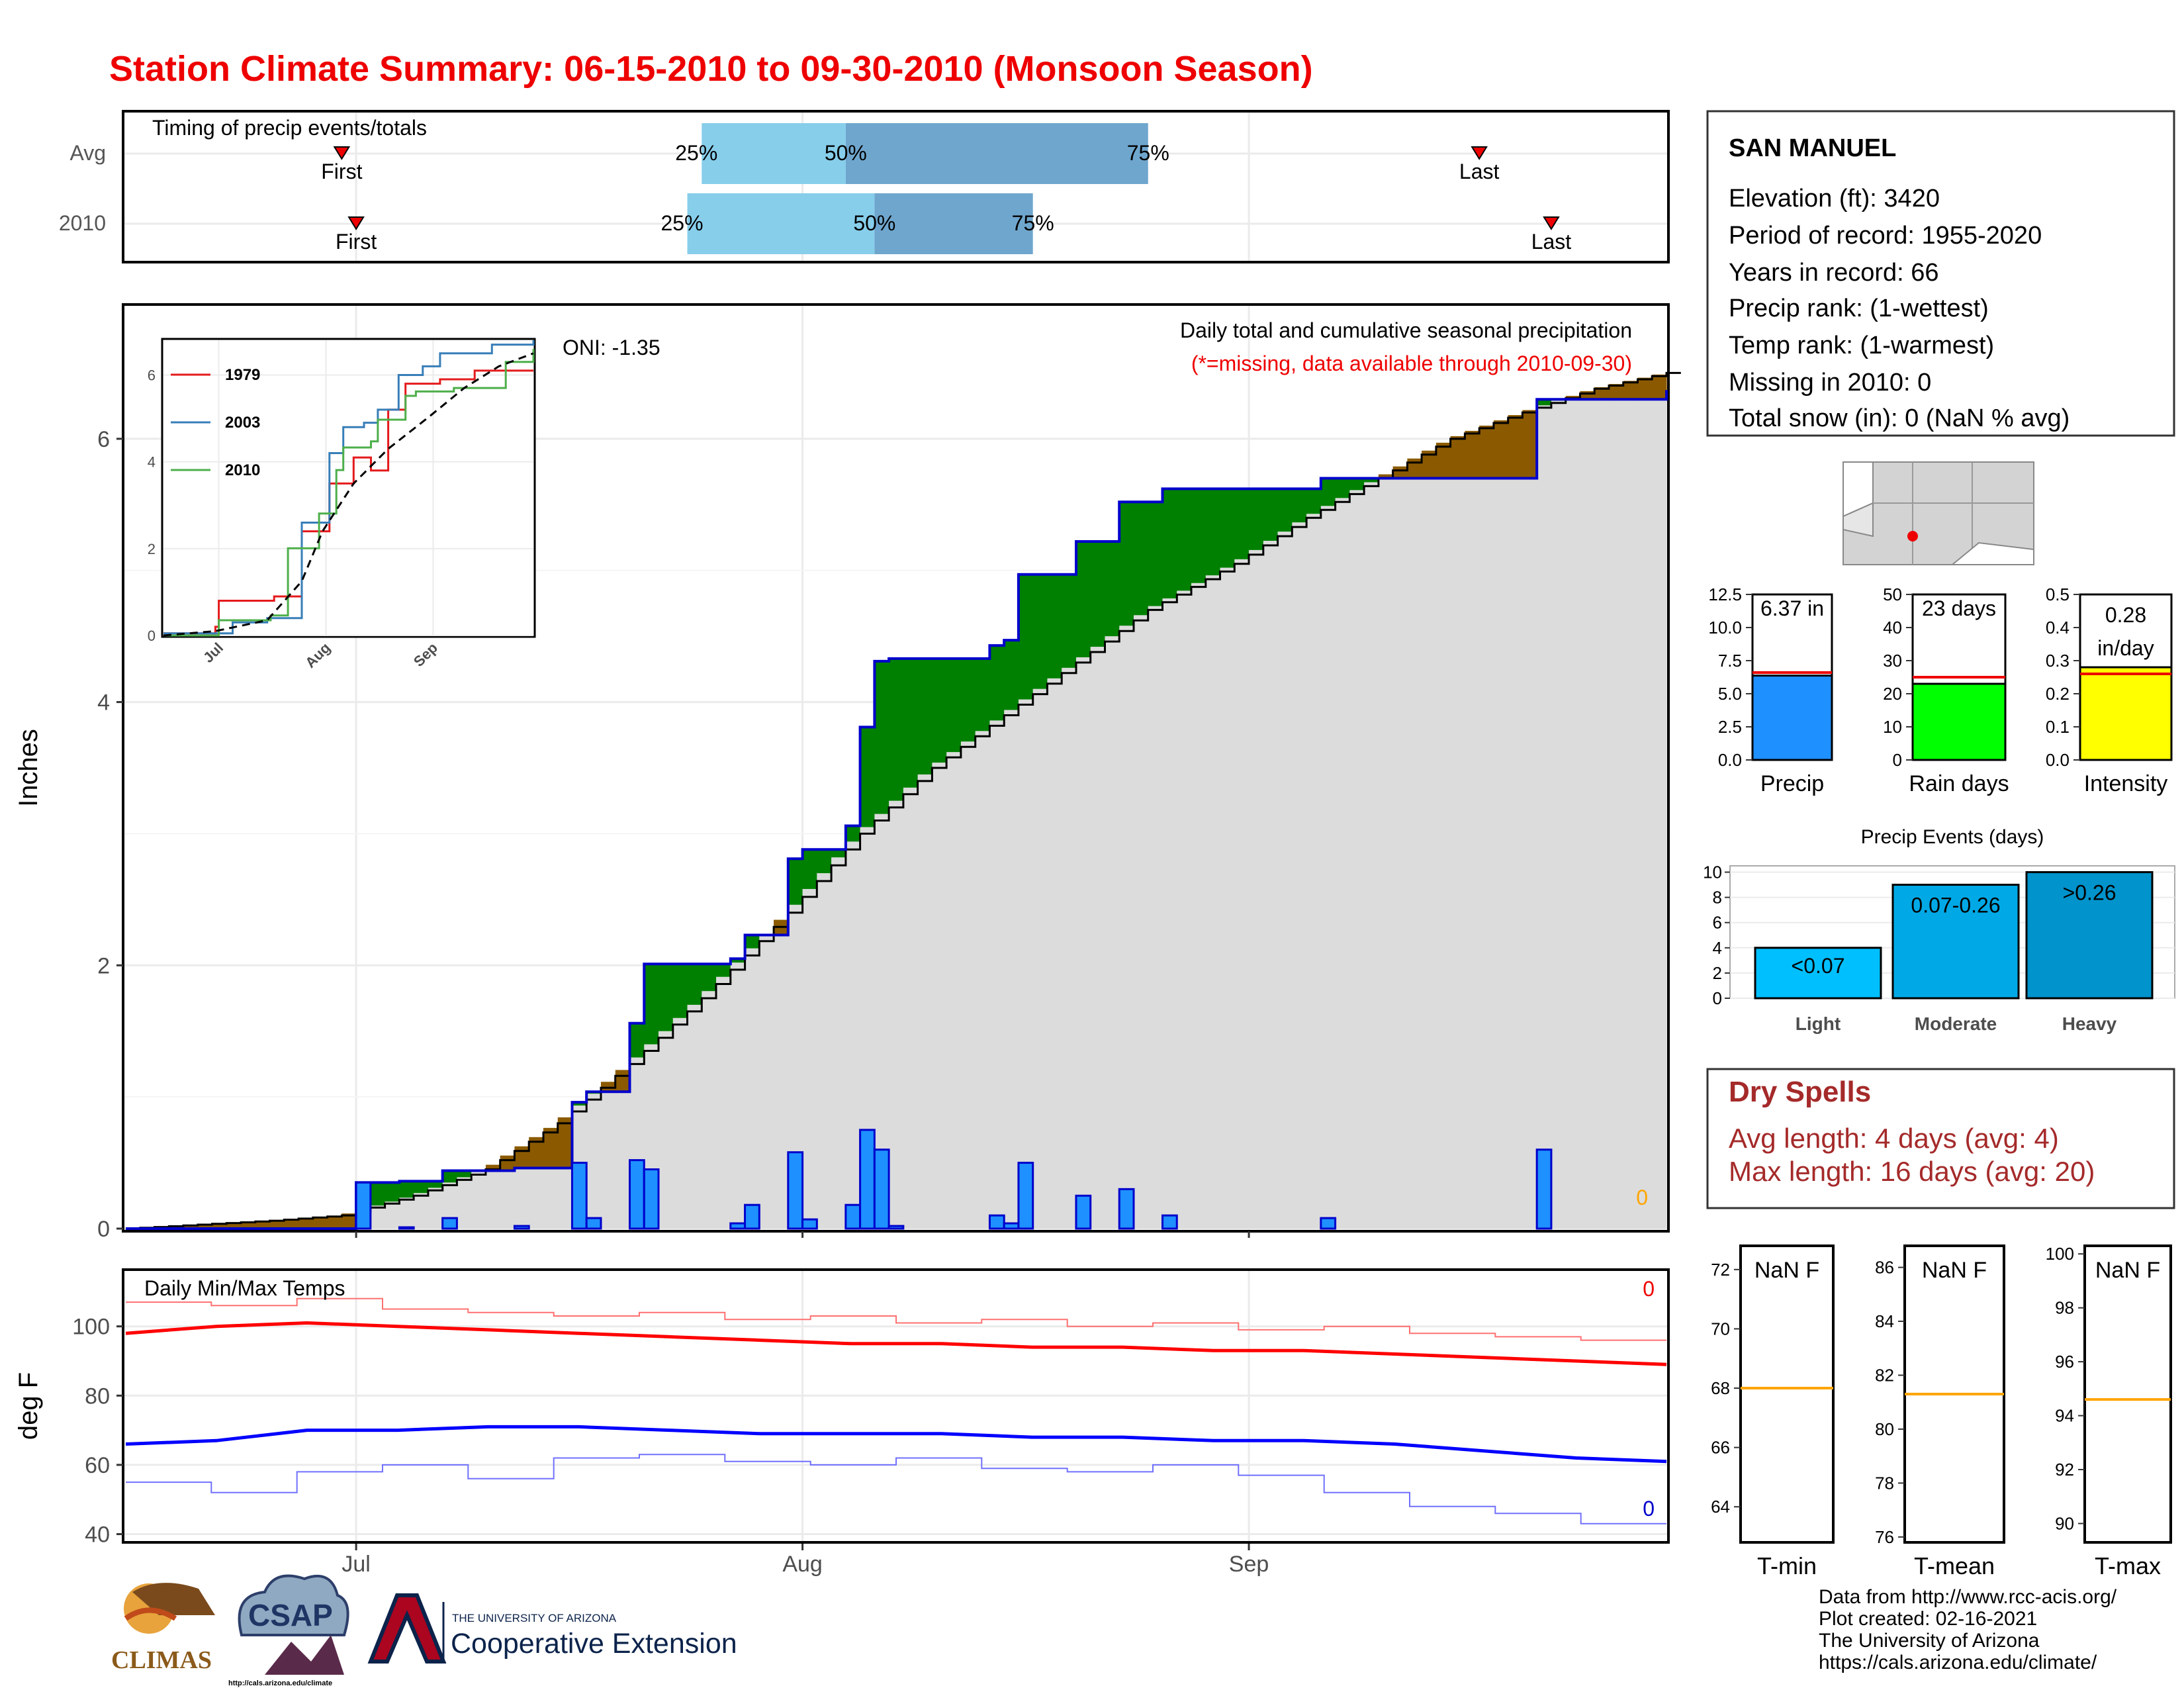  Describe the element at coordinates (1894, 1138) in the screenshot. I see `dry-spells-avg: Avg length: 4 days (avg: 4)` at that location.